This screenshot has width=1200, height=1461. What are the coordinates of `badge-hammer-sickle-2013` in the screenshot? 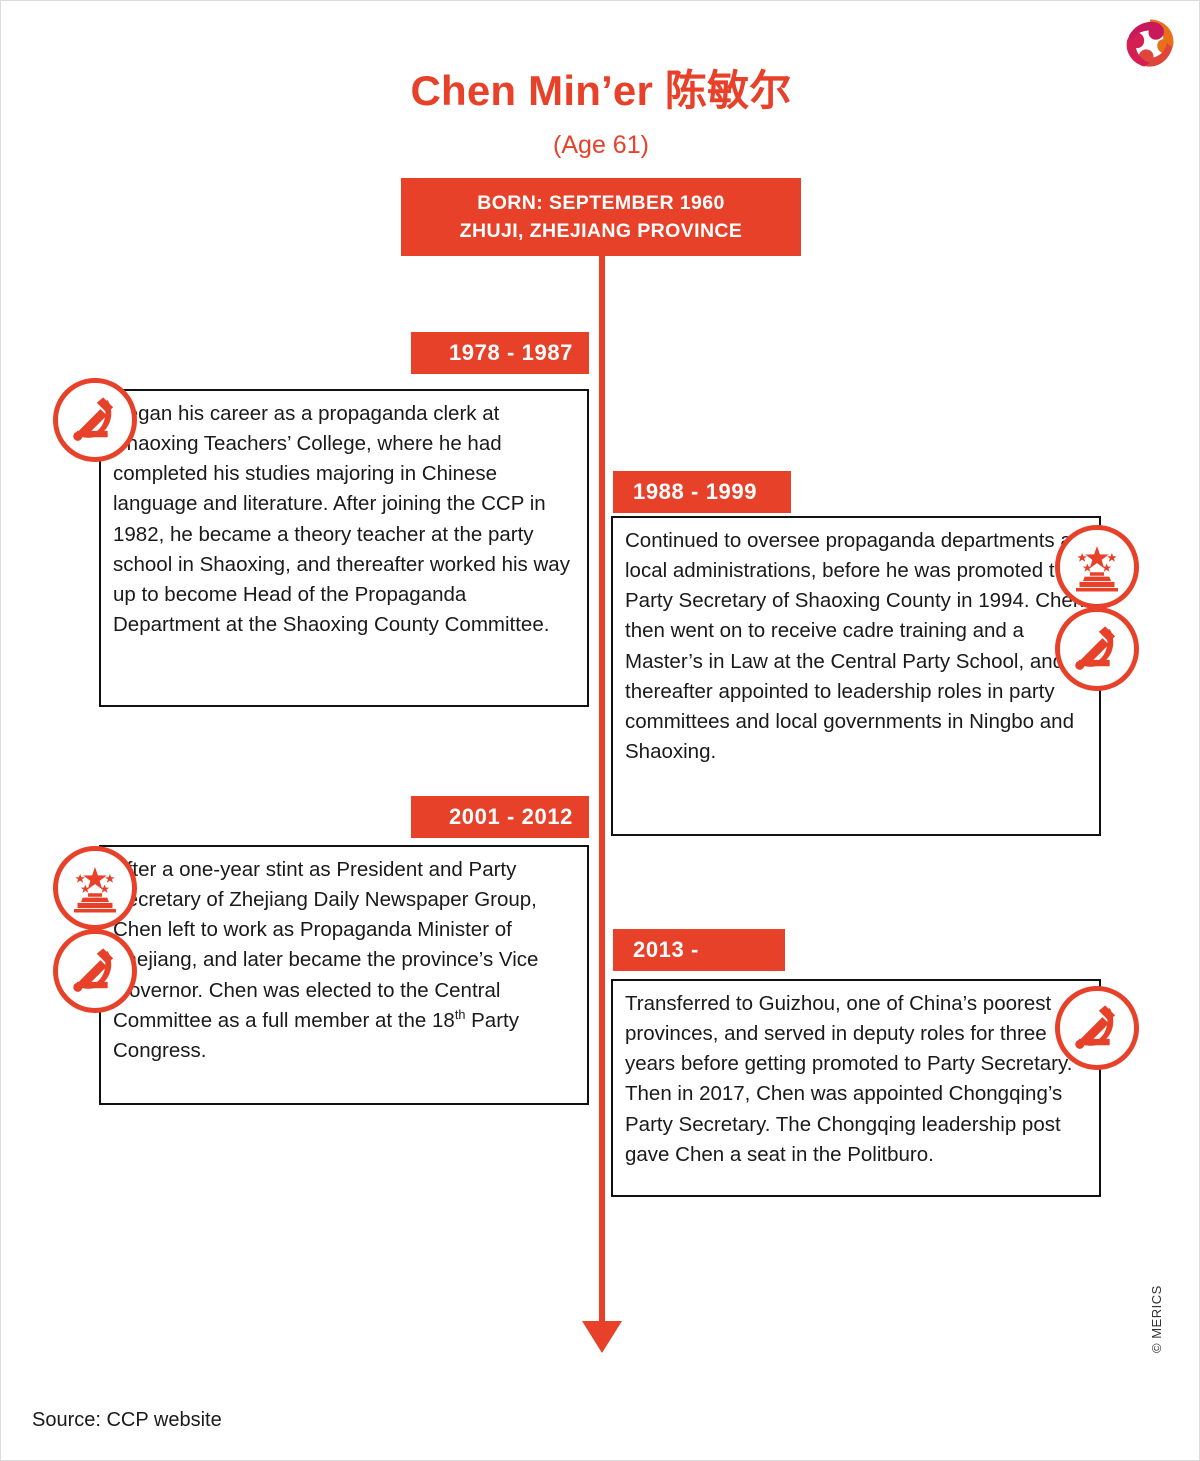 It's located at (1097, 1028).